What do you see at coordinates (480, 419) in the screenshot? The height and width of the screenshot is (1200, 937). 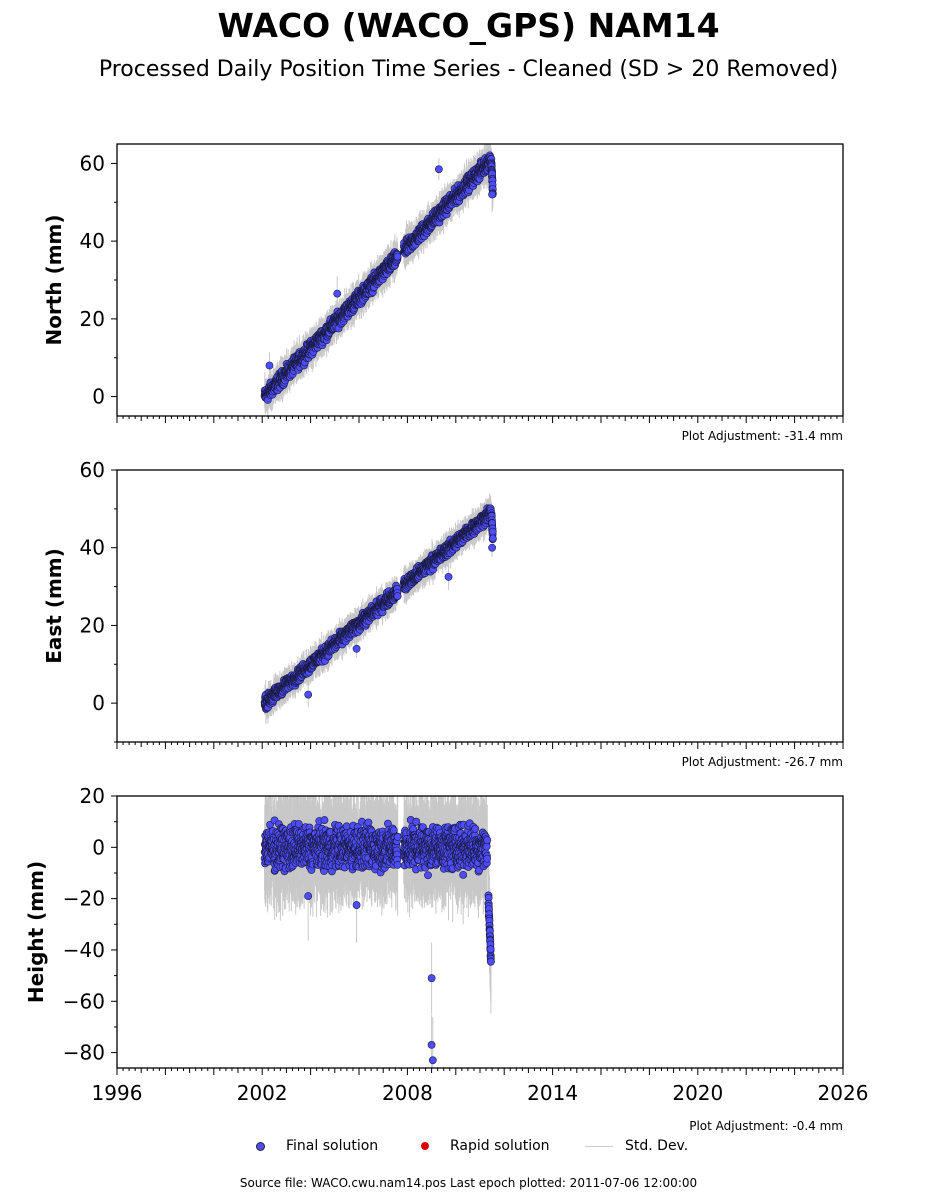 I see `north-x-ticks` at bounding box center [480, 419].